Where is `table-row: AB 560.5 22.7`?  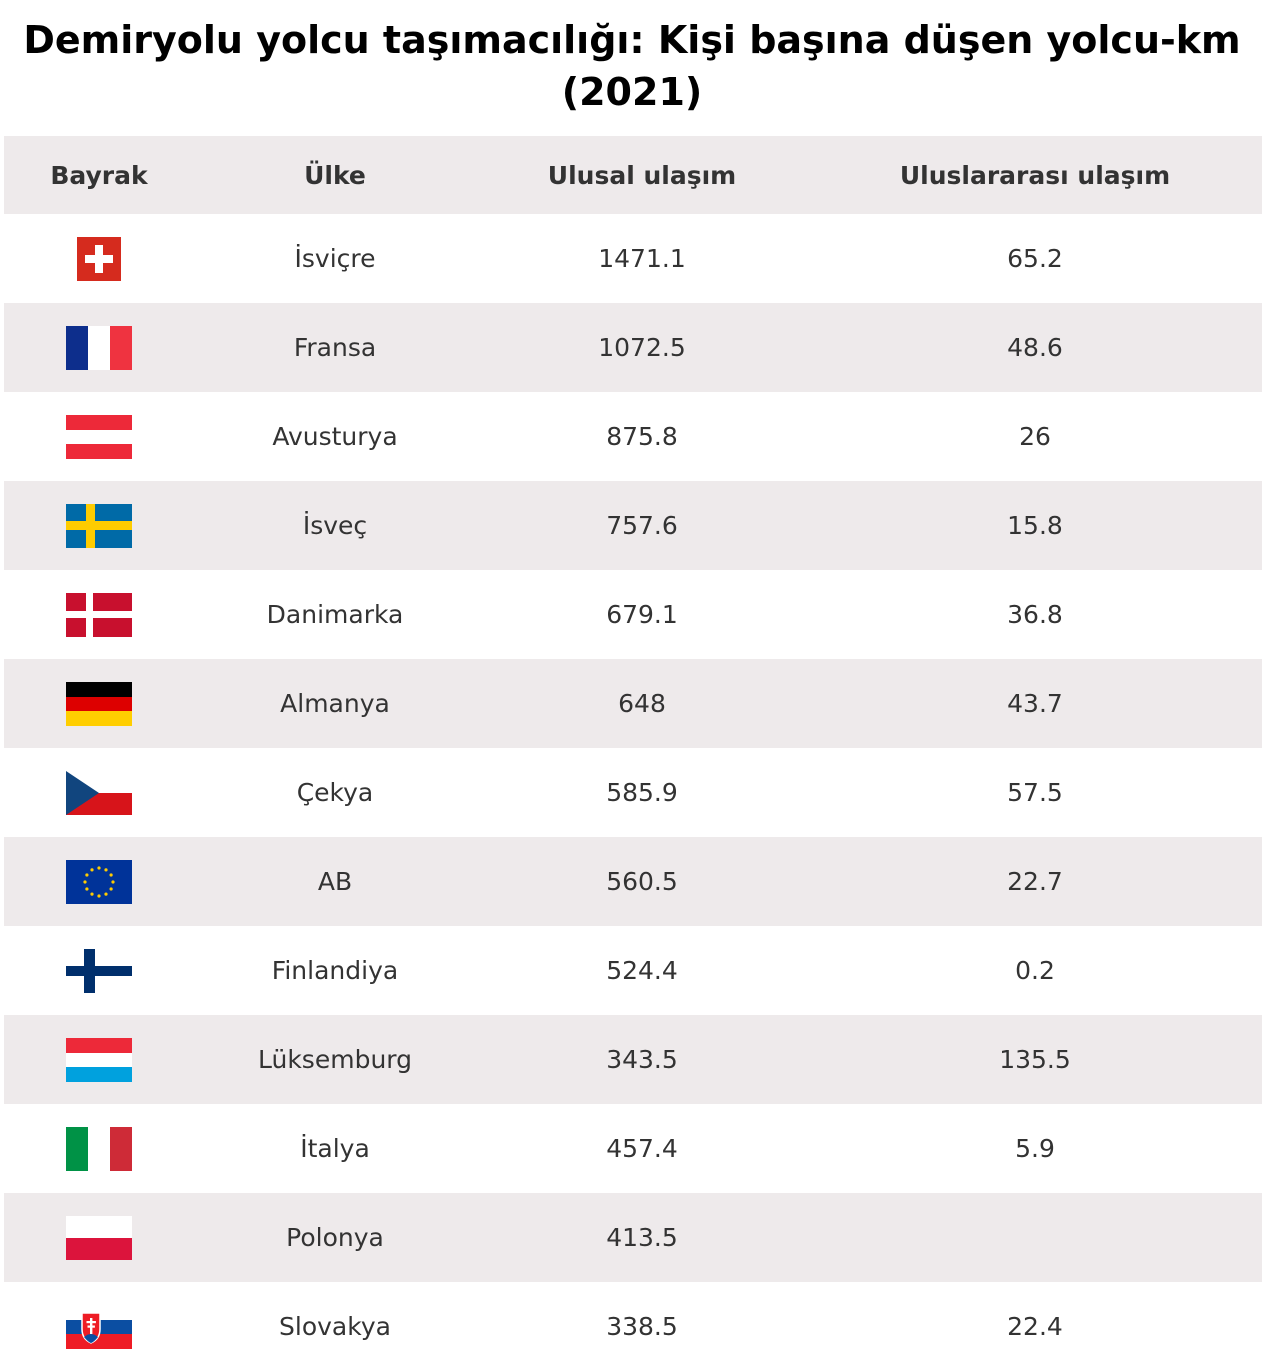
table-row: AB 560.5 22.7 is located at coordinates (633, 881).